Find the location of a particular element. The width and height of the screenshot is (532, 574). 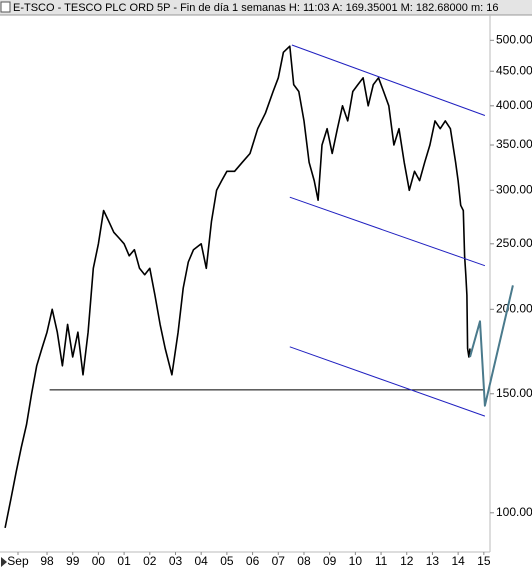

x-tick-label: 04 is located at coordinates (202, 561).